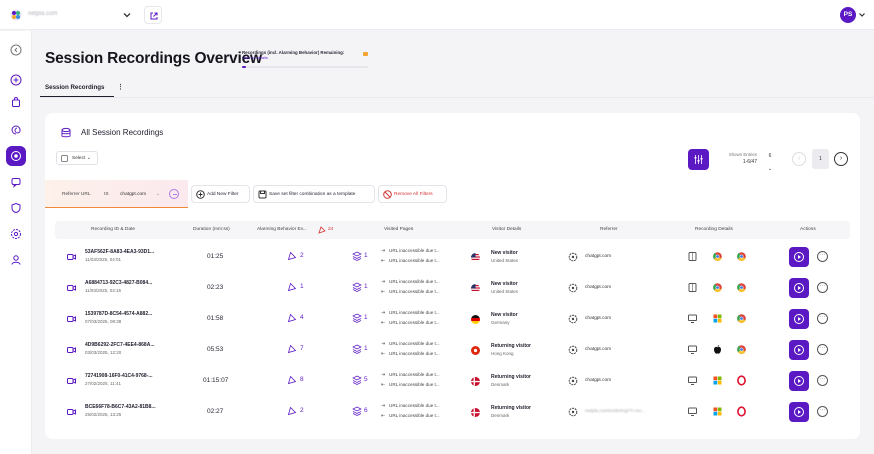 The image size is (874, 454). Describe the element at coordinates (211, 229) in the screenshot. I see `col-duration: Duration (mm:ss)` at that location.